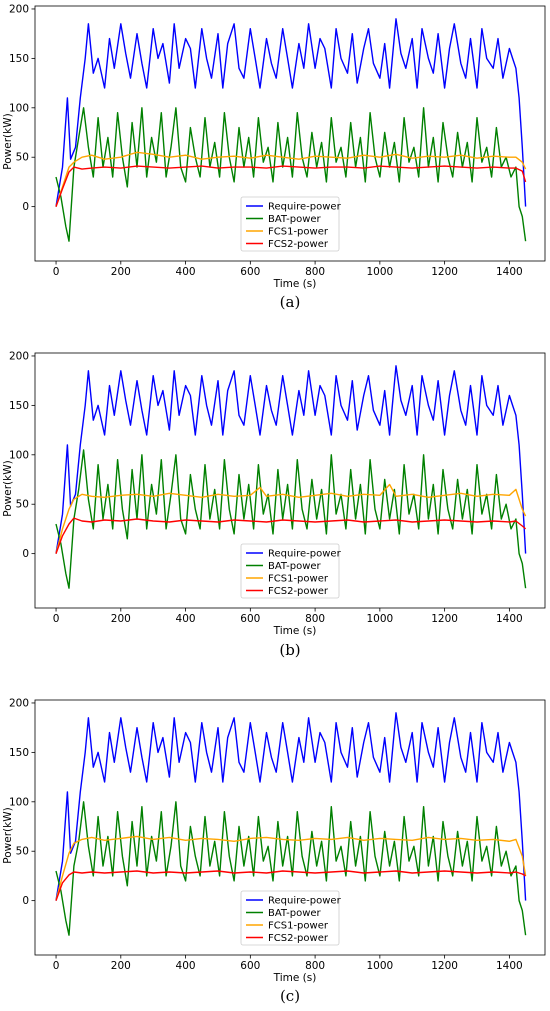 This screenshot has height=1011, width=550. Describe the element at coordinates (290, 302) in the screenshot. I see `panel-caption: (a)` at that location.